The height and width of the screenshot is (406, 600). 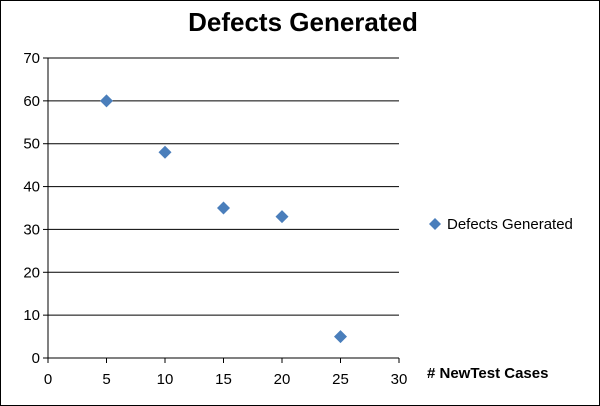 What do you see at coordinates (36, 358) in the screenshot?
I see `y-tick-label: 0` at bounding box center [36, 358].